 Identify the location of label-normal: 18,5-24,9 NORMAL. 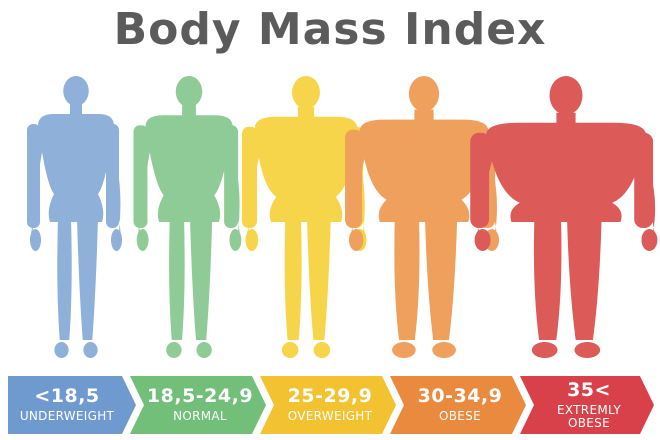
(200, 405).